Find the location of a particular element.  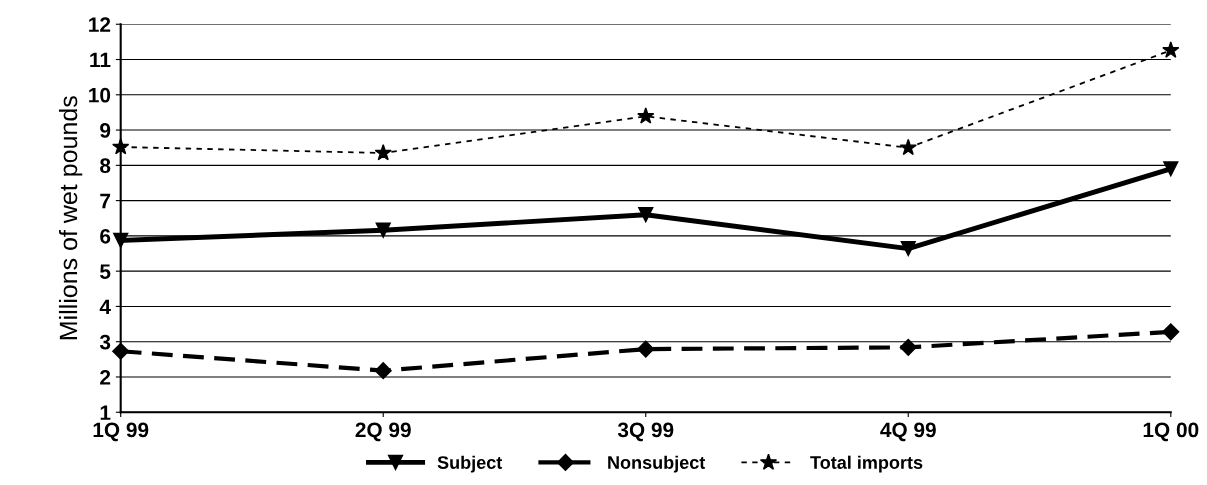

x-tick-label: 1Q 00 is located at coordinates (1171, 432).